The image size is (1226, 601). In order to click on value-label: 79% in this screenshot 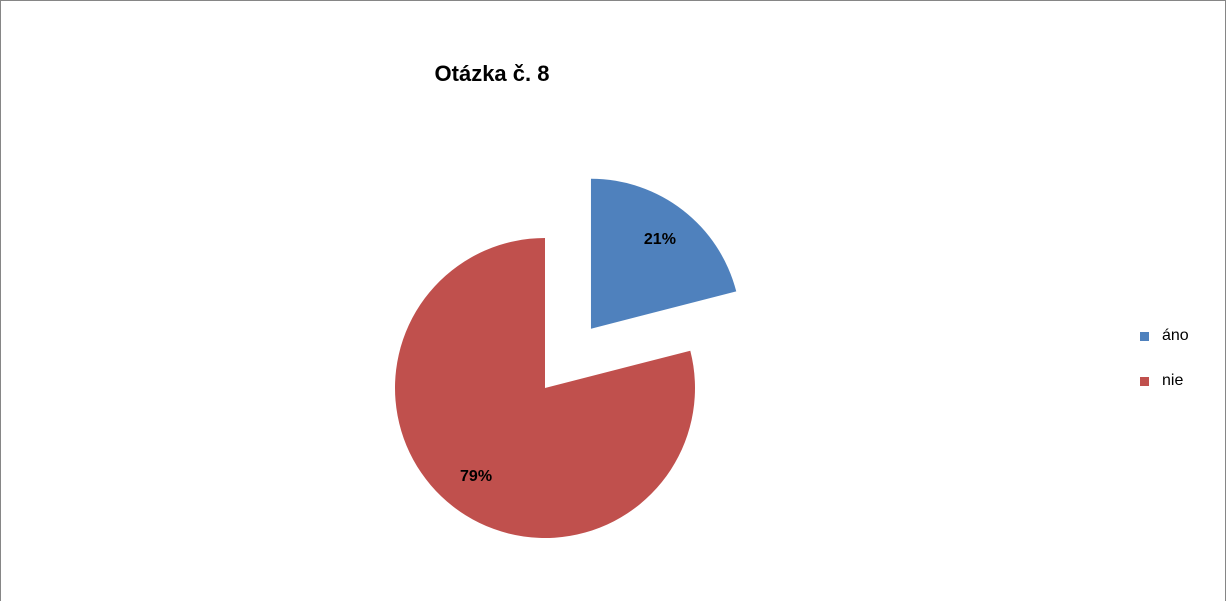, I will do `click(476, 476)`.